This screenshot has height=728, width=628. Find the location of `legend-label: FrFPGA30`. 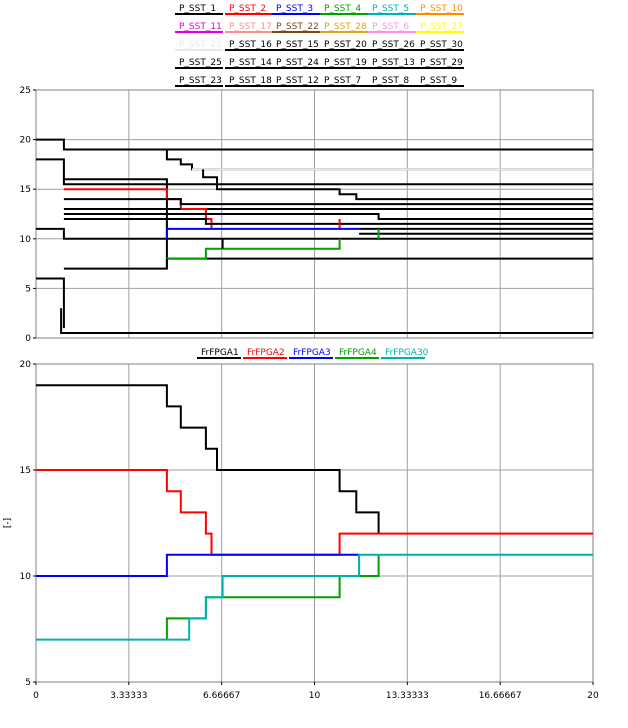

legend-label: FrFPGA30 is located at coordinates (407, 353).